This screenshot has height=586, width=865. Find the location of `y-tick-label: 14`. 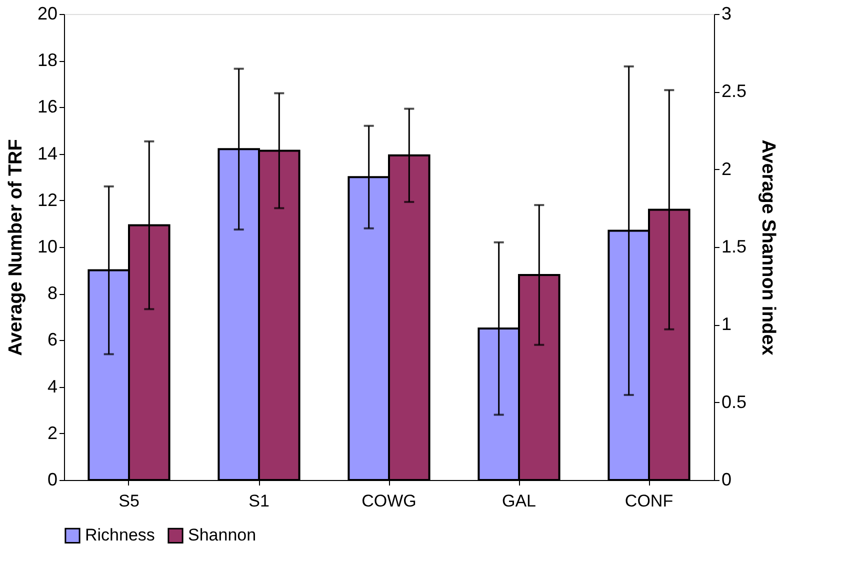

y-tick-label: 14 is located at coordinates (47, 153).